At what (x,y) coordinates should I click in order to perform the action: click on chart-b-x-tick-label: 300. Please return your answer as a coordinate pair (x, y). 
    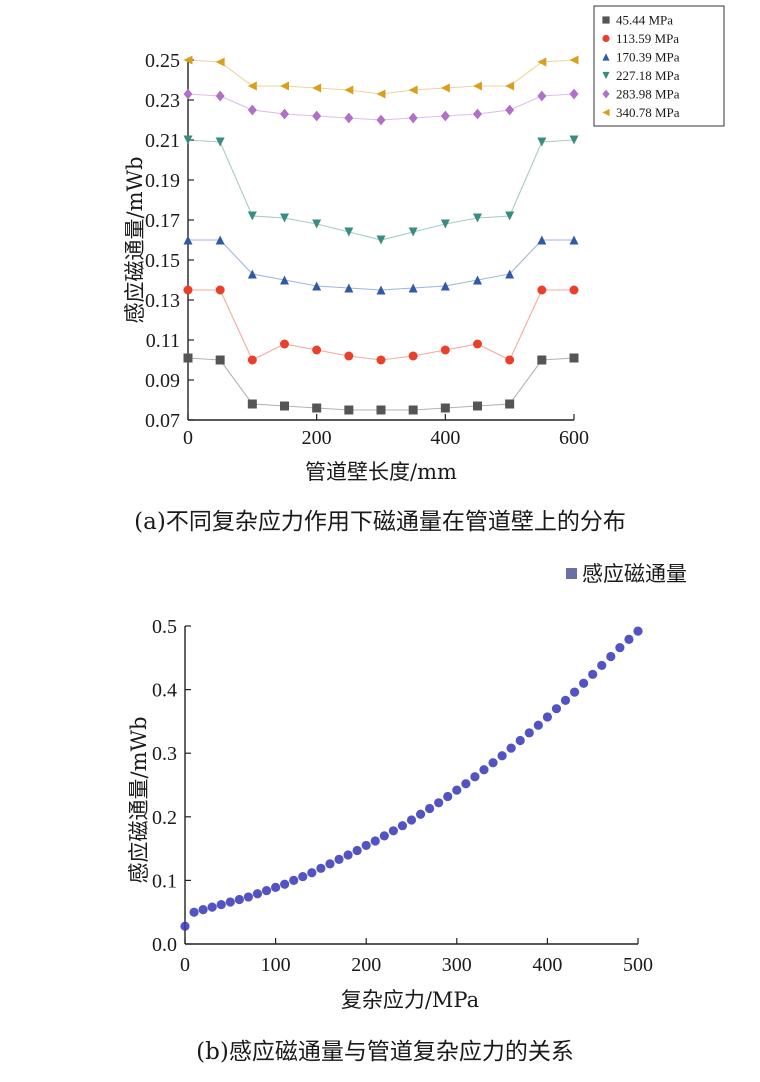
    Looking at the image, I should click on (457, 965).